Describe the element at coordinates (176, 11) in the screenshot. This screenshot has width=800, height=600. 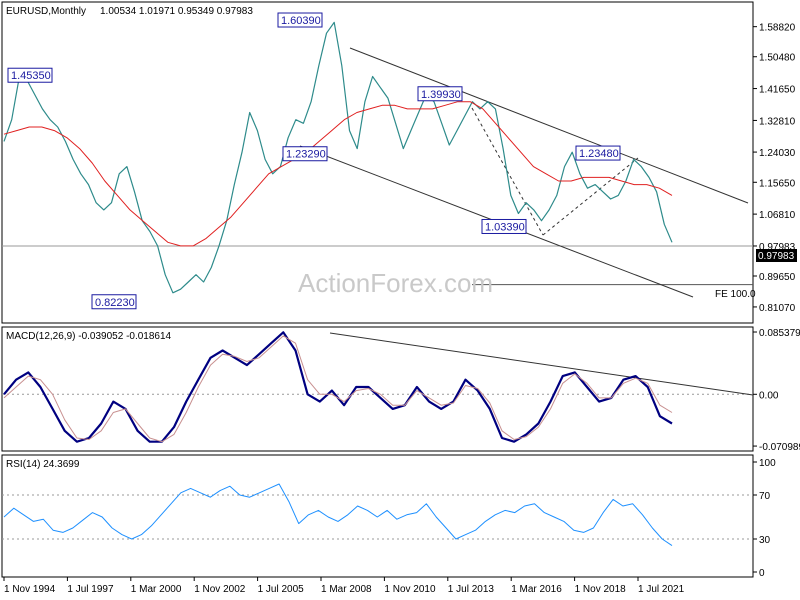
I see `price-ohlc: 1.00534 1.01971 0.95349 0.97983` at that location.